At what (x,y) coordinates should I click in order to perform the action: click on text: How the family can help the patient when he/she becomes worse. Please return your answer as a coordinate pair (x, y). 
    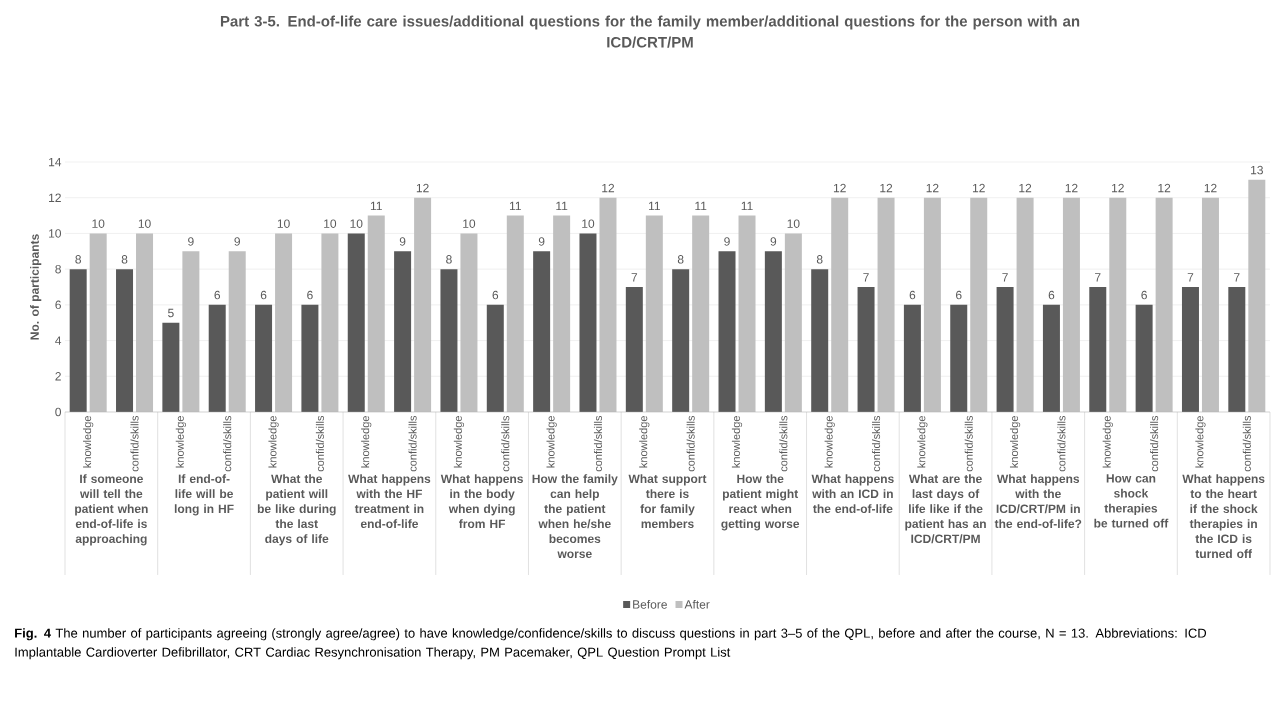
    Looking at the image, I should click on (575, 516).